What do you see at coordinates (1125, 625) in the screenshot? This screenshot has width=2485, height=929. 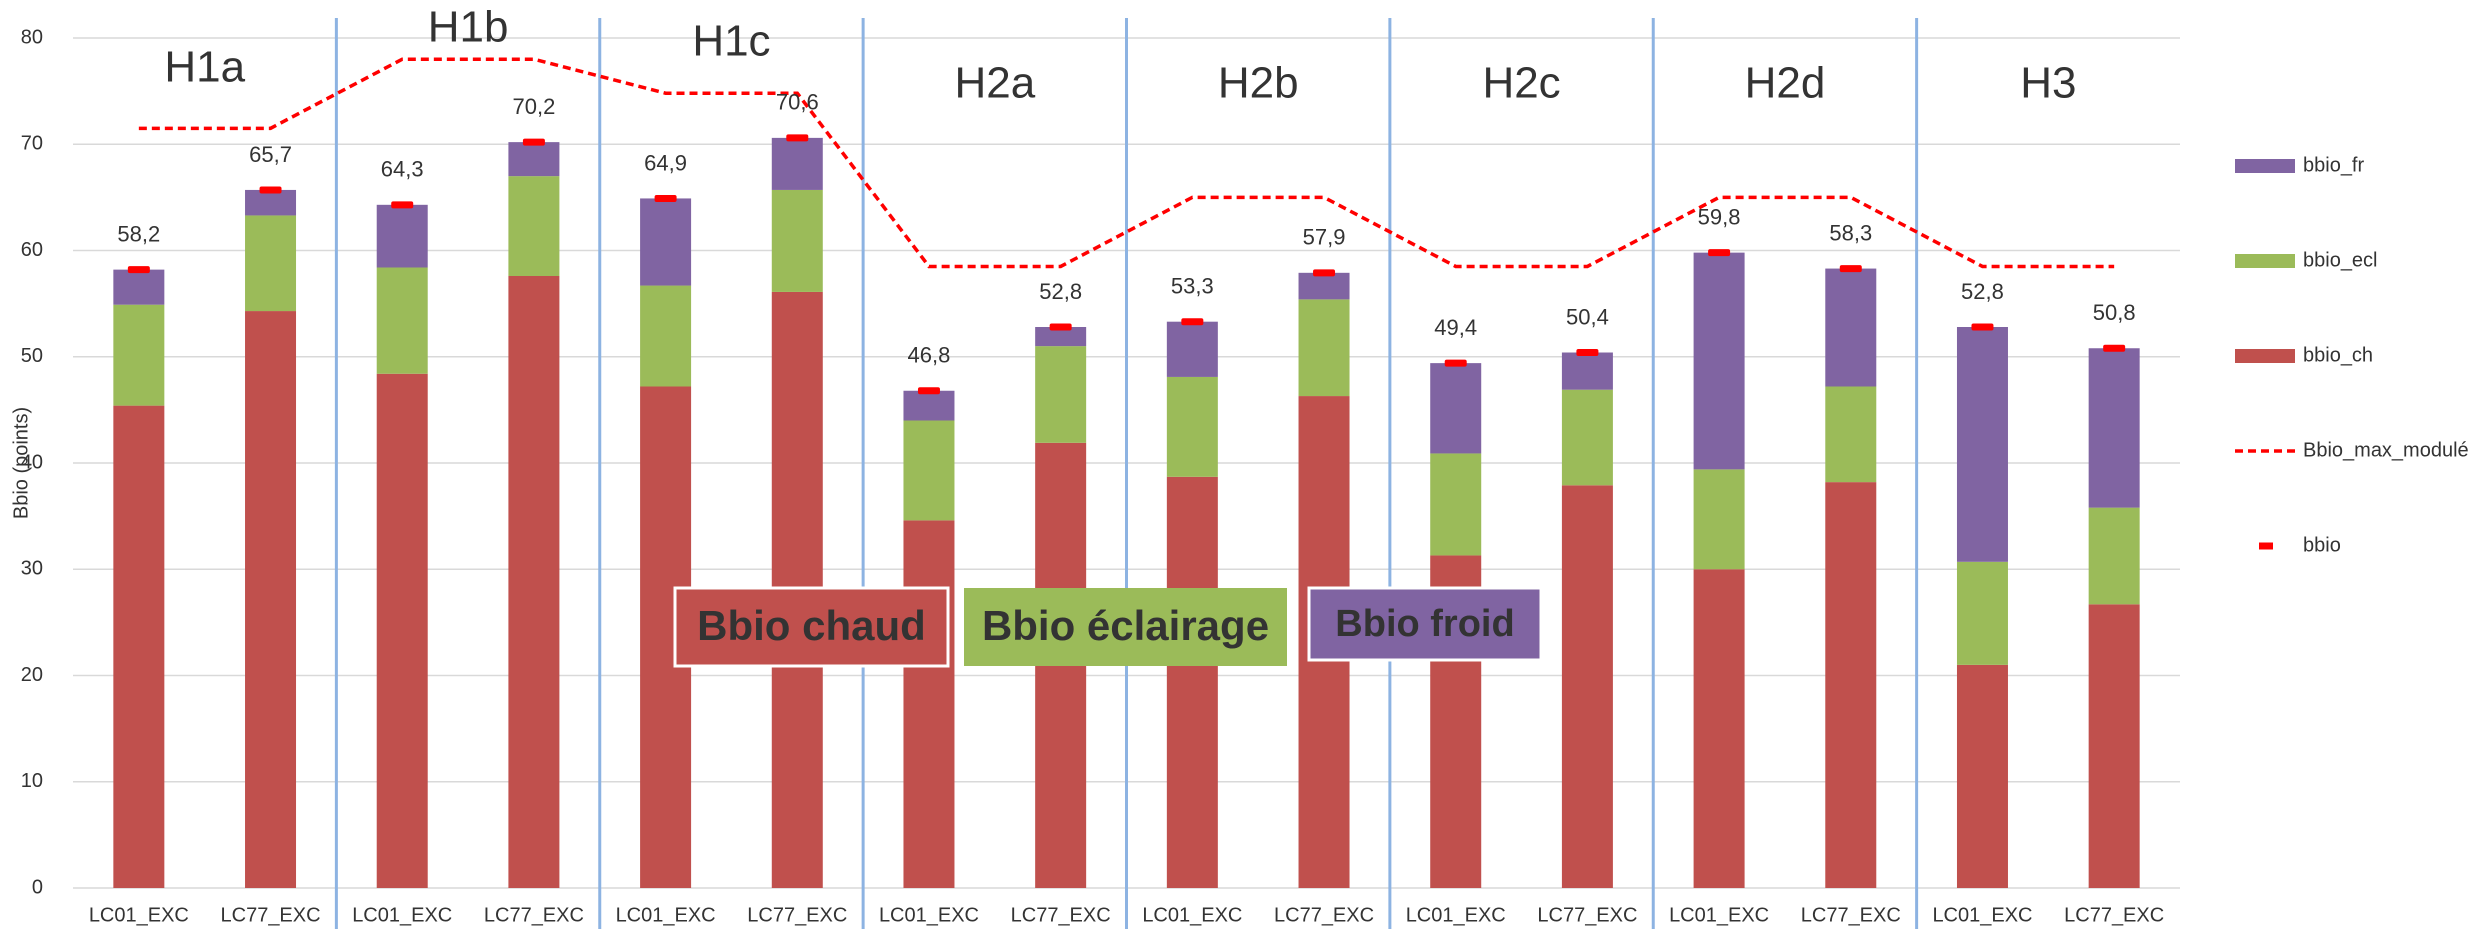 I see `annotation-text: Bbio éclairage` at bounding box center [1125, 625].